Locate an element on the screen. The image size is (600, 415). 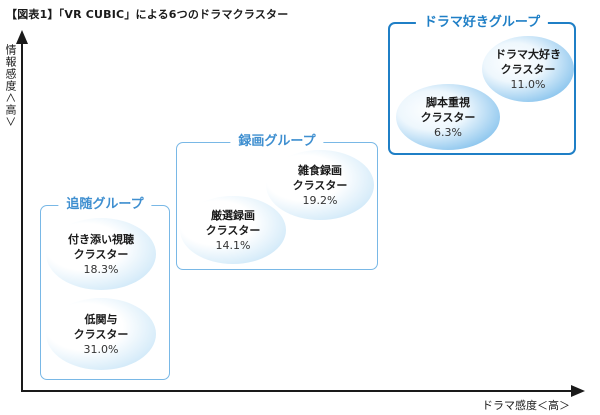
group-label: 録画グループ is located at coordinates (277, 142).